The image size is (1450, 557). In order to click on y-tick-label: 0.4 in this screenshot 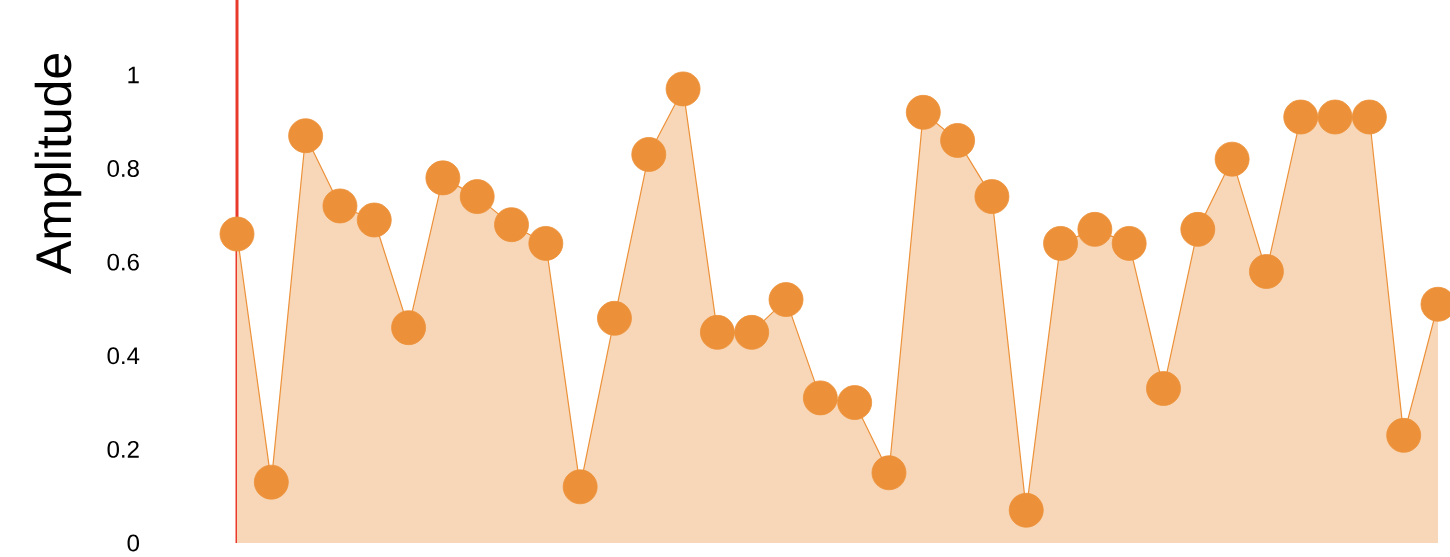, I will do `click(123, 356)`.